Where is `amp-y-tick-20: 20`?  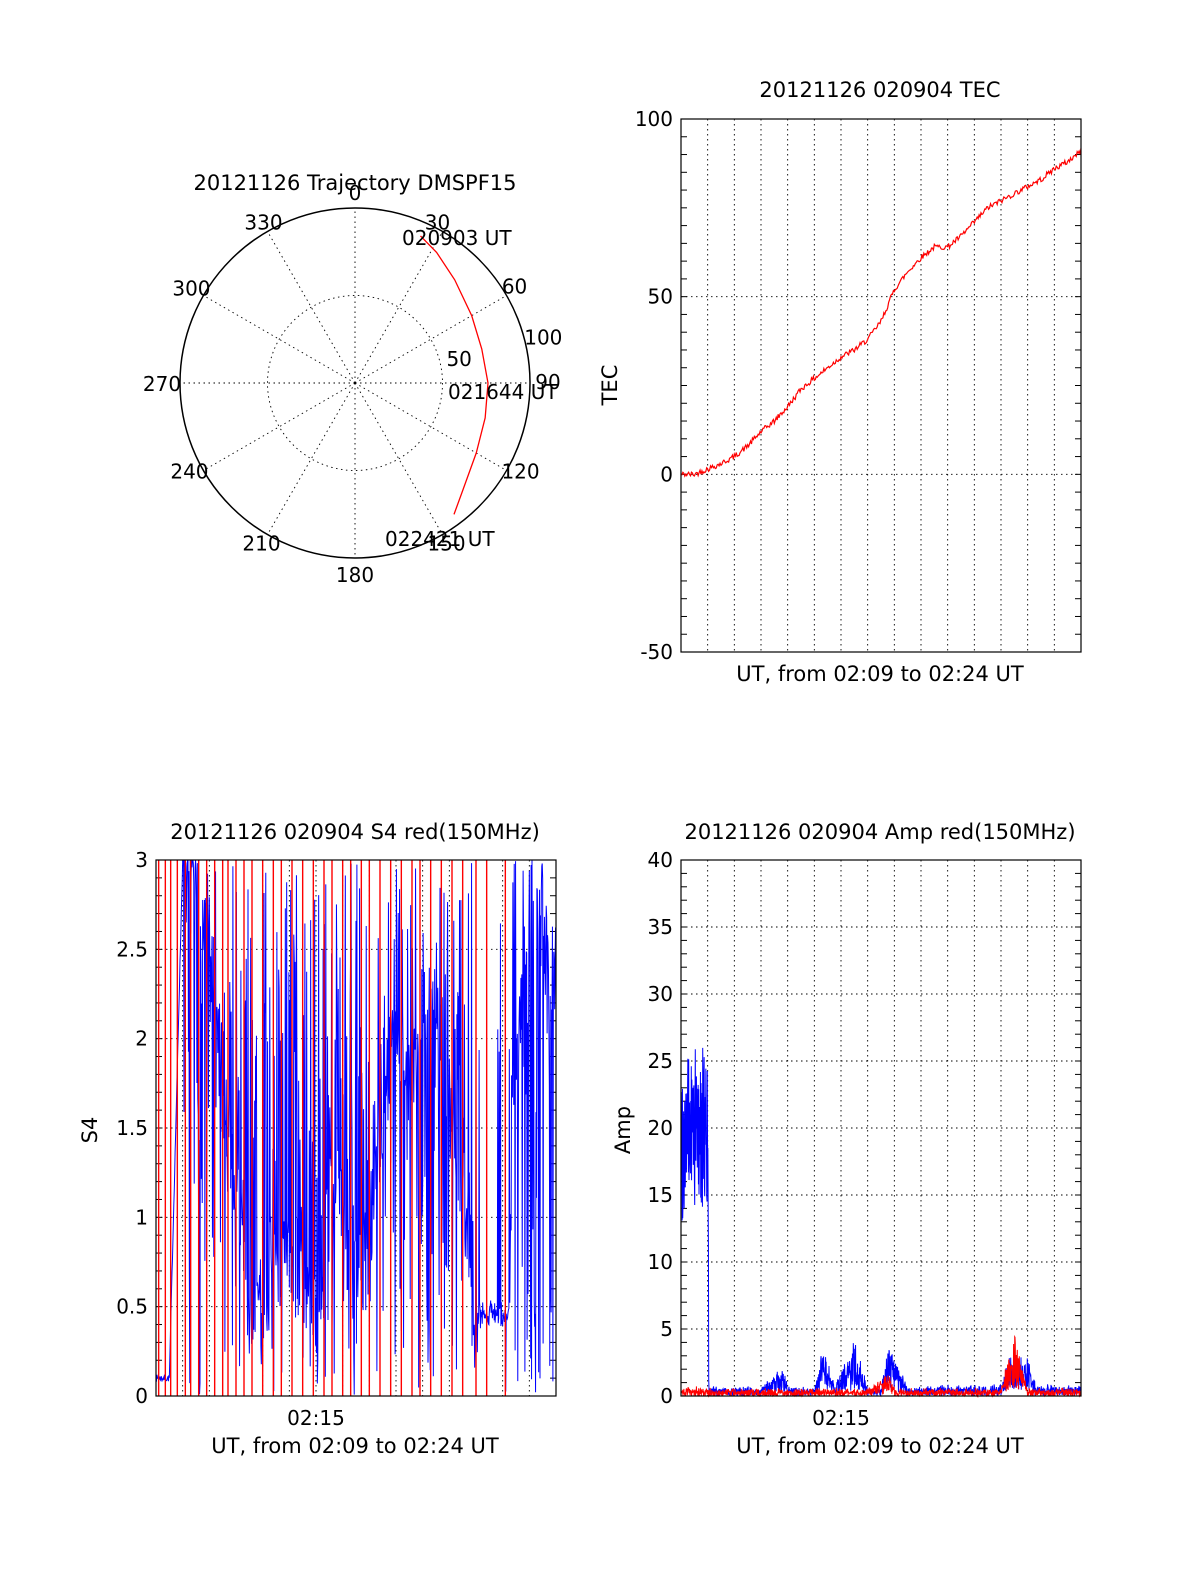 amp-y-tick-20: 20 is located at coordinates (660, 1128).